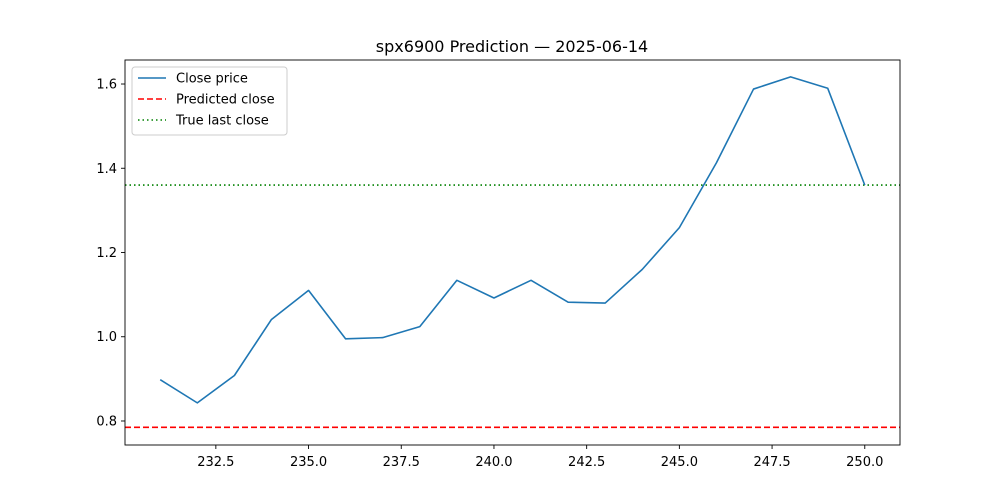 The height and width of the screenshot is (500, 1000). Describe the element at coordinates (771, 462) in the screenshot. I see `x-tick-label: 247.5` at that location.